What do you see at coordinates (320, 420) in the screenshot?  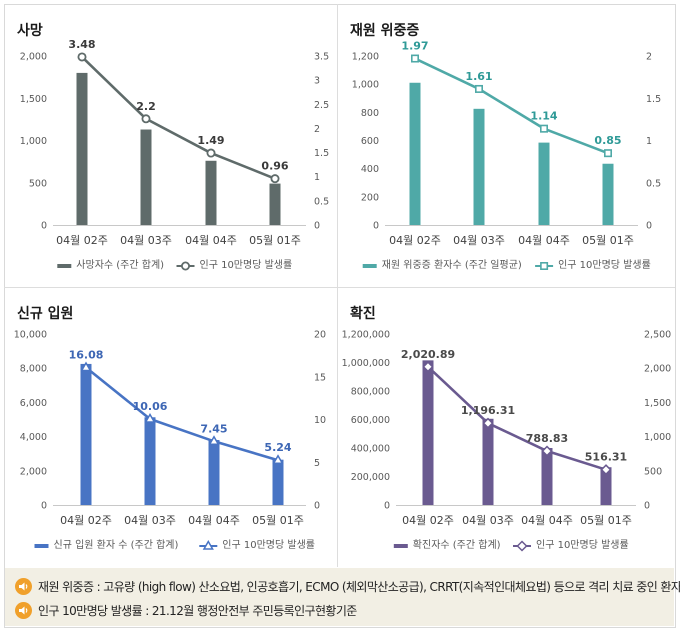 I see `y-tick-label-right: 10` at bounding box center [320, 420].